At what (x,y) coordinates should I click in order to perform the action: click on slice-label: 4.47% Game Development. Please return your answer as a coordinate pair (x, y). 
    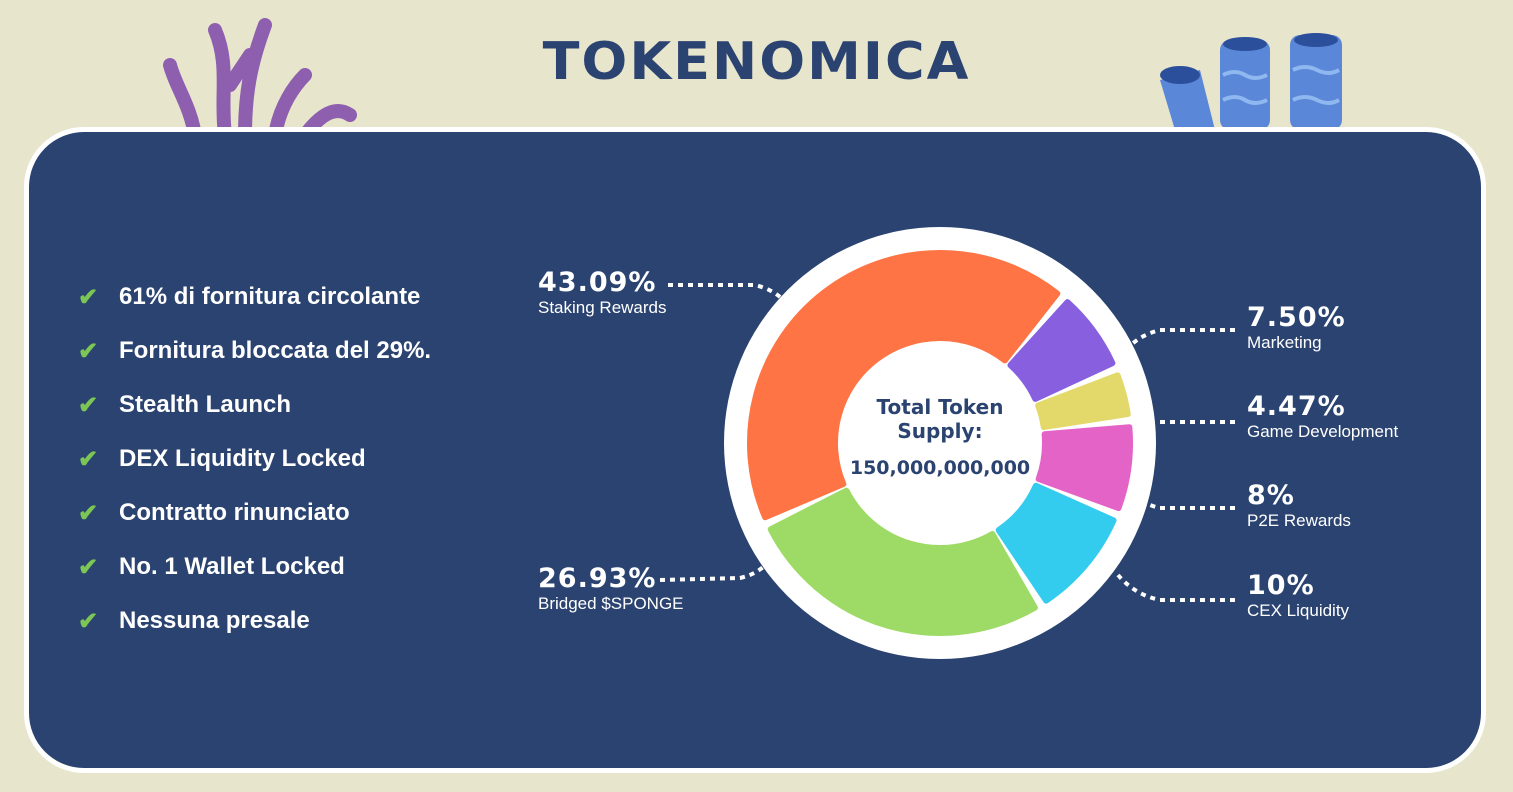
    Looking at the image, I should click on (1322, 417).